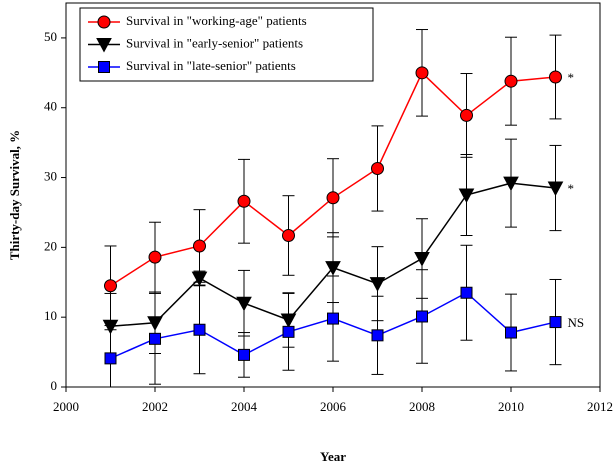 Image resolution: width=616 pixels, height=468 pixels. Describe the element at coordinates (211, 65) in the screenshot. I see `legend-label: Survival in "late-senior" patients` at that location.